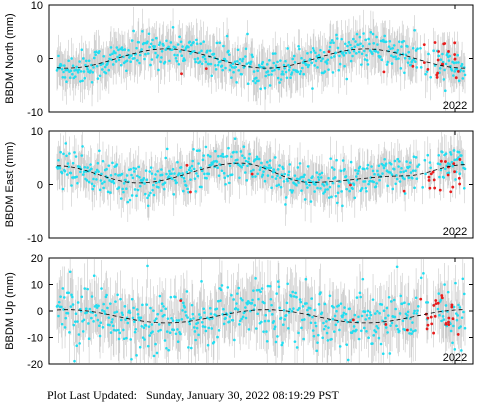 This screenshot has height=404, width=481. I want to click on y-tick-label: -10, so click(35, 339).